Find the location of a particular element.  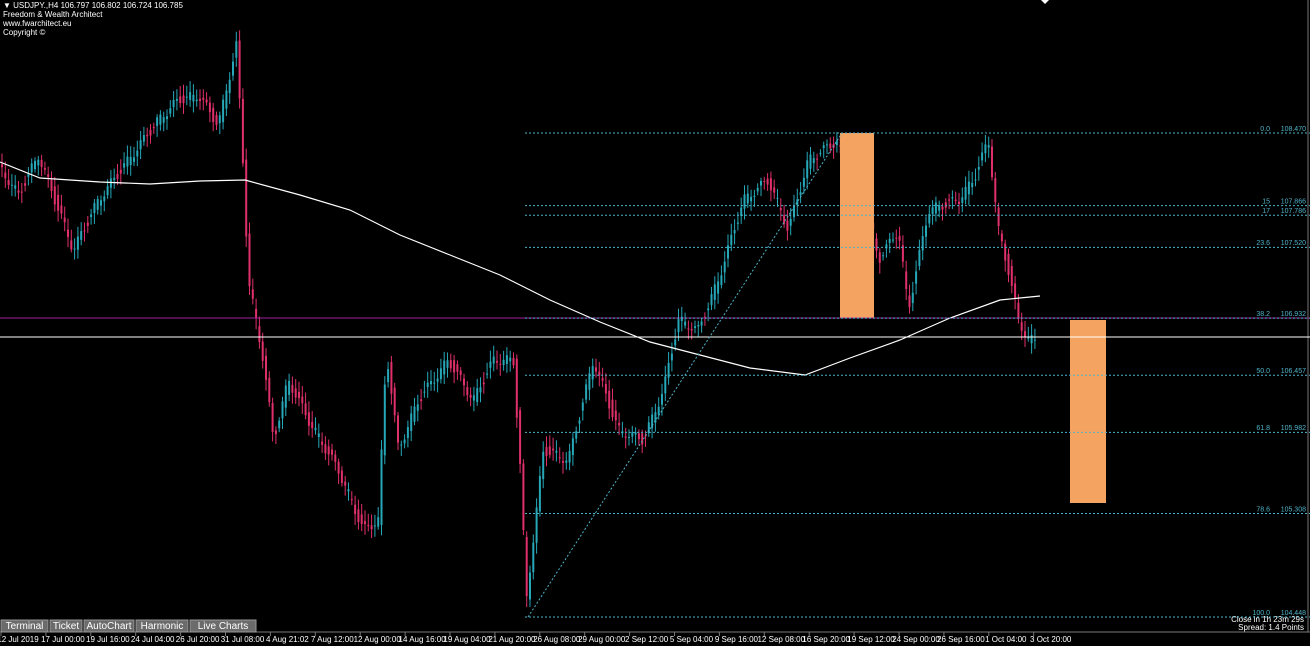

header-line: Copyright © is located at coordinates (24, 32).